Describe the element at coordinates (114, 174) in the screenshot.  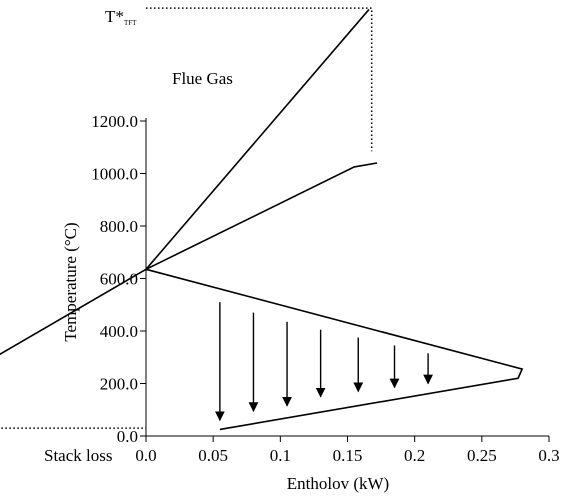
I see `y-tick-label: 1000.0` at that location.